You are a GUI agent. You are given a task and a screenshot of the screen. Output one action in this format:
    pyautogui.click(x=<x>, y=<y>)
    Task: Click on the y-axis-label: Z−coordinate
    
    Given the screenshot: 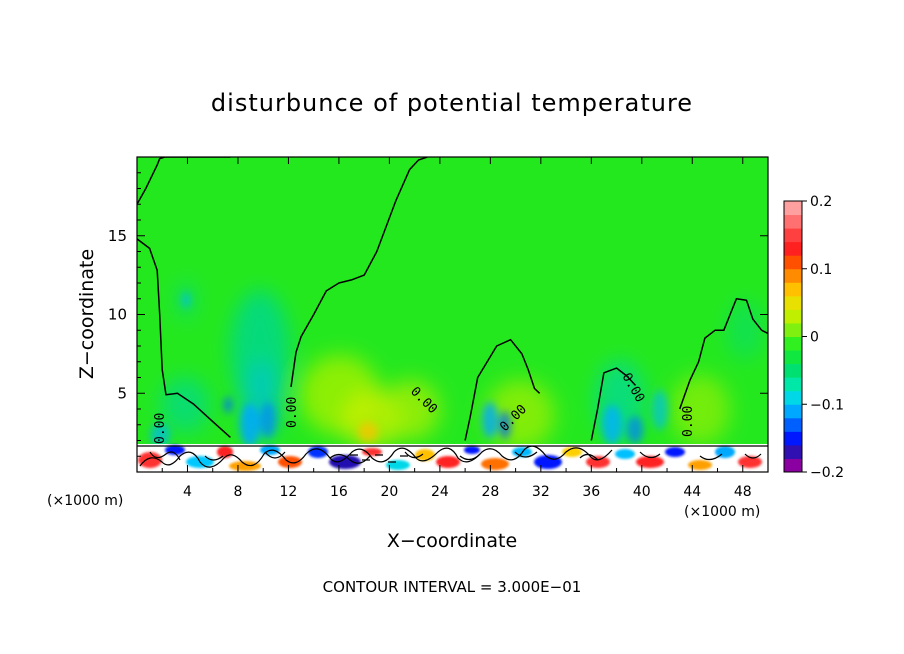 What is the action you would take?
    pyautogui.click(x=87, y=314)
    